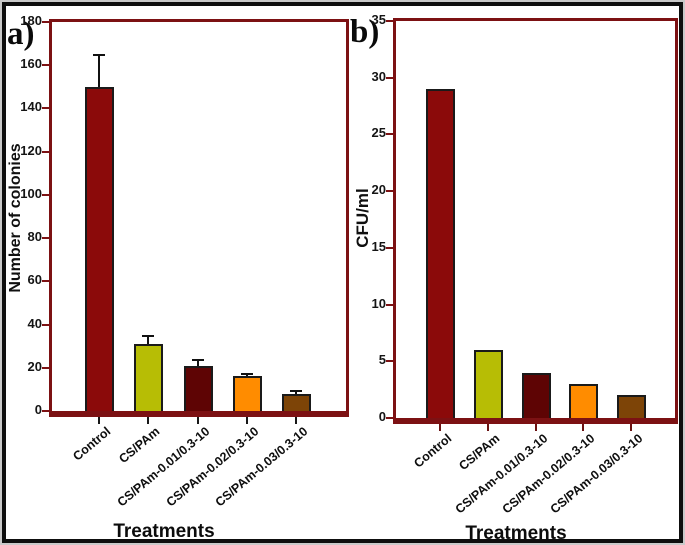 This screenshot has height=545, width=685. Describe the element at coordinates (31, 20) in the screenshot. I see `y-tick-label: 180` at that location.